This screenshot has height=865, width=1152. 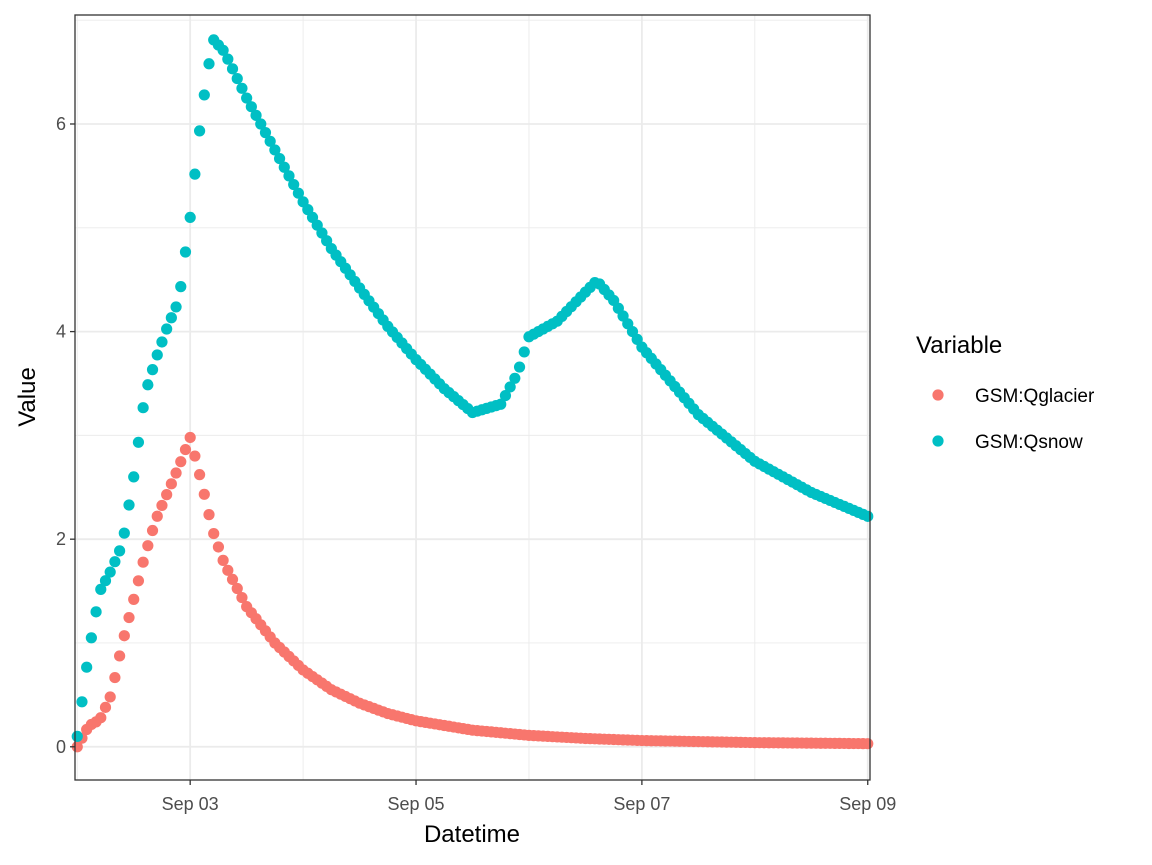 What do you see at coordinates (641, 804) in the screenshot?
I see `x-tick-label: Sep 07` at bounding box center [641, 804].